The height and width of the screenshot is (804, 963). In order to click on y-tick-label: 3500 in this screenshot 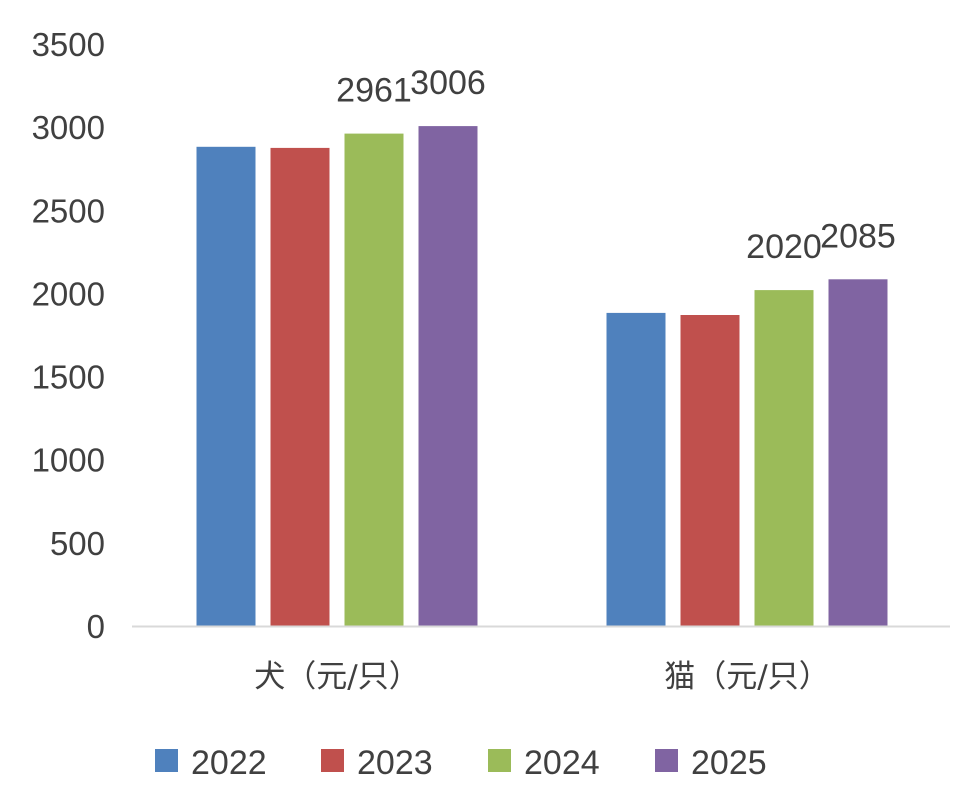, I will do `click(68, 44)`.